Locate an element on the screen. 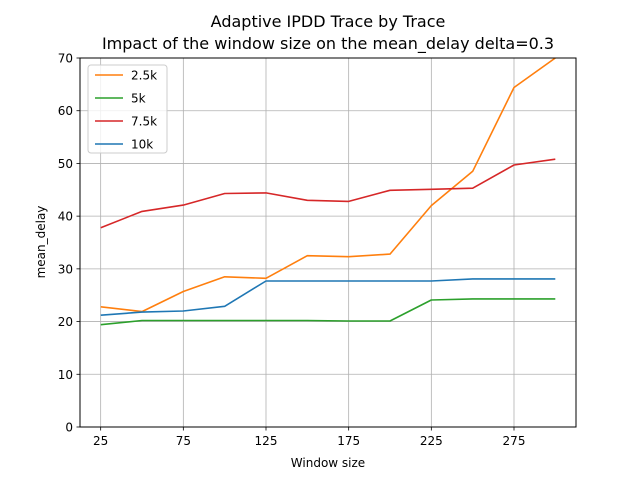 The height and width of the screenshot is (480, 640). x-axis-ticks: 25 75 125 175 225 275 is located at coordinates (309, 437).